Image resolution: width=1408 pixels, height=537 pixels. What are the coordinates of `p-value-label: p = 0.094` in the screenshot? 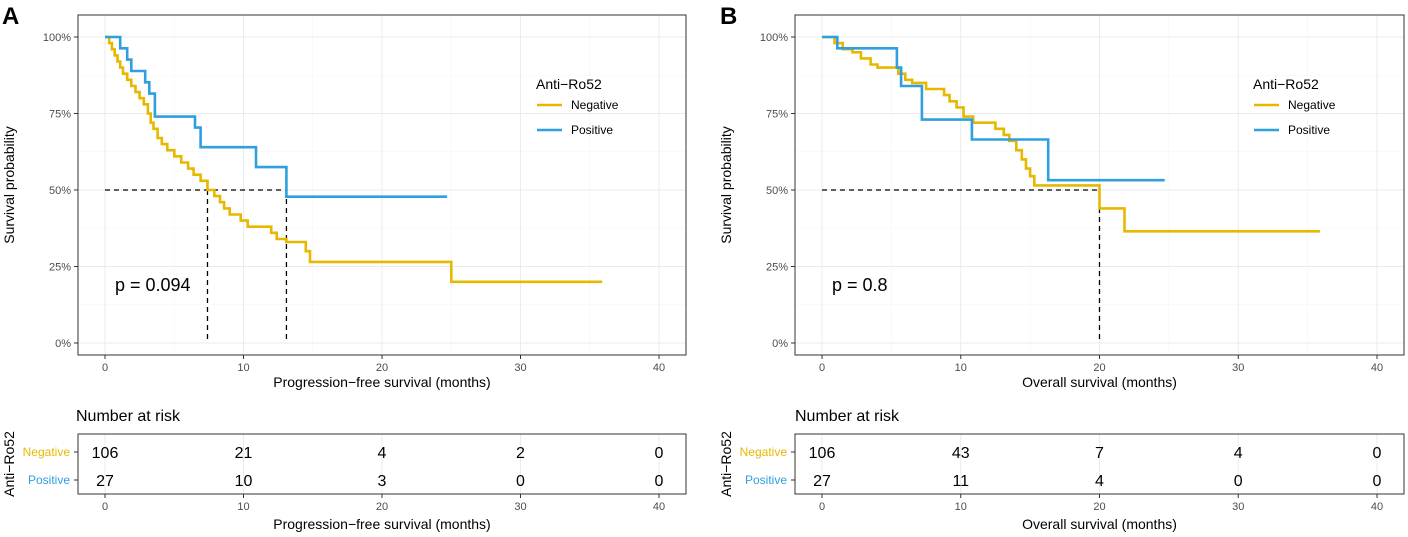 It's located at (153, 285).